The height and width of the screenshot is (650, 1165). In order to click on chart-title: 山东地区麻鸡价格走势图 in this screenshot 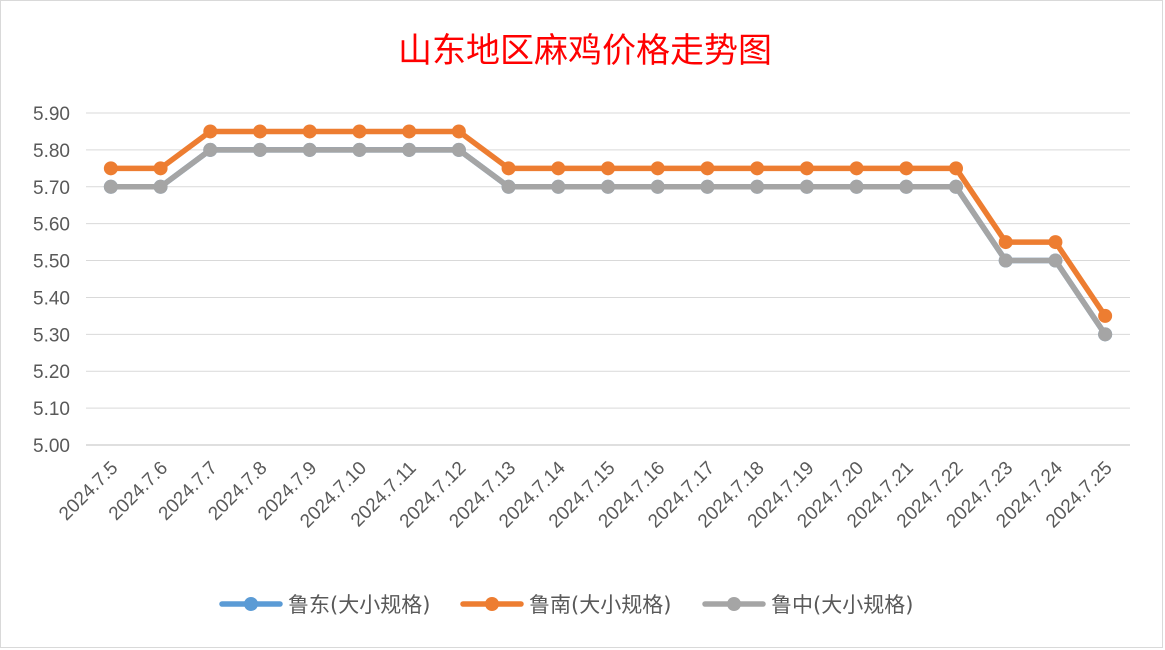, I will do `click(585, 51)`.